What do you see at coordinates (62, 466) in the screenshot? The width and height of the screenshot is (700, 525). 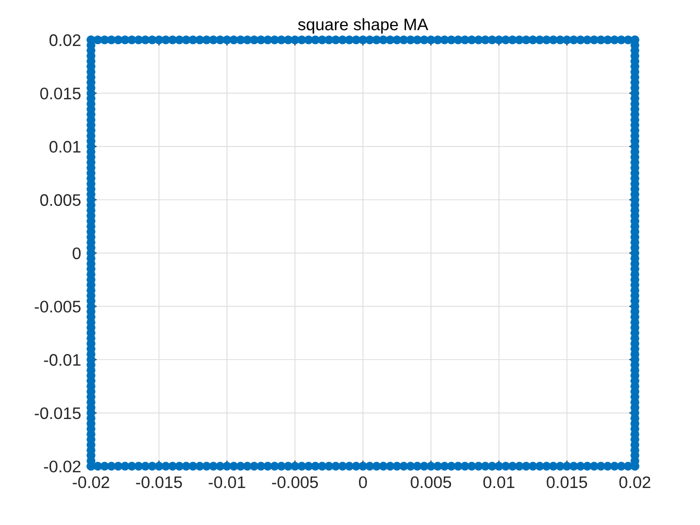 I see `y-tick-label: -0.02` at bounding box center [62, 466].